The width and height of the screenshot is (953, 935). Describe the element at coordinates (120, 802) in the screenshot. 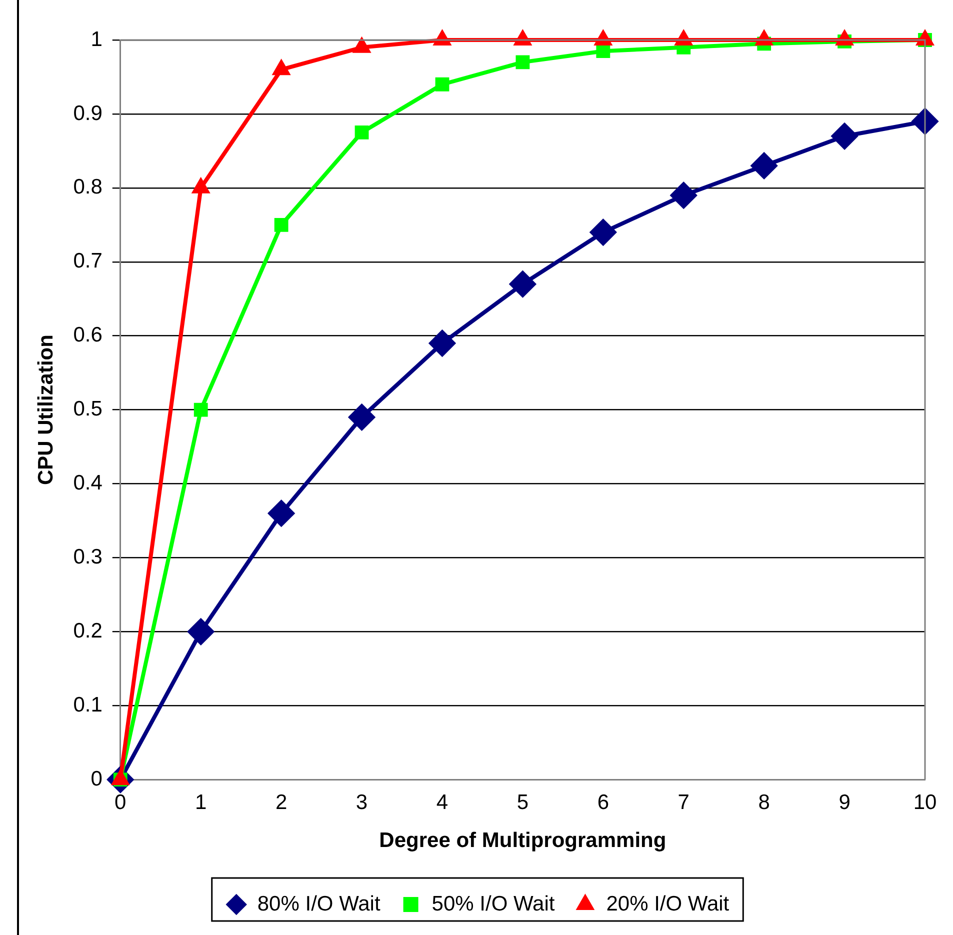

I see `x-tick-label: 0` at that location.